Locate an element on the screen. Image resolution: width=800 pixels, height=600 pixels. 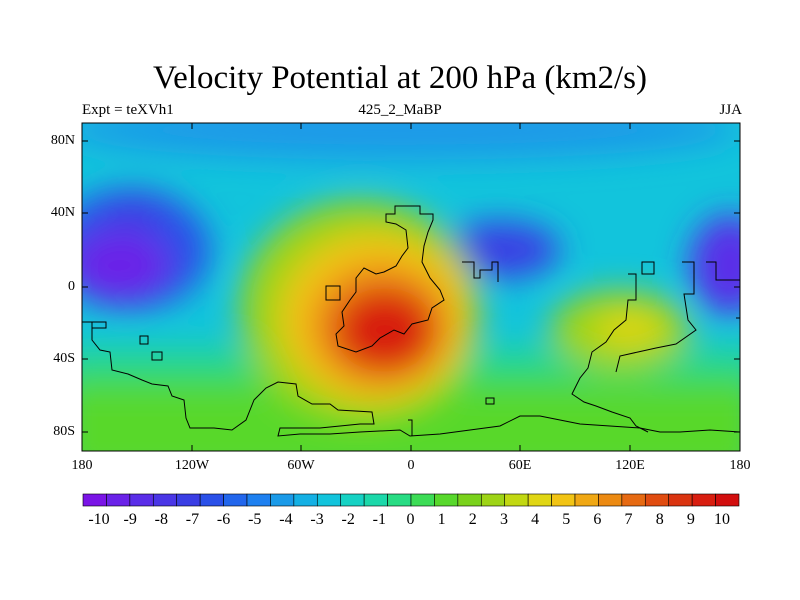
colorbar-label: 0 is located at coordinates (411, 519).